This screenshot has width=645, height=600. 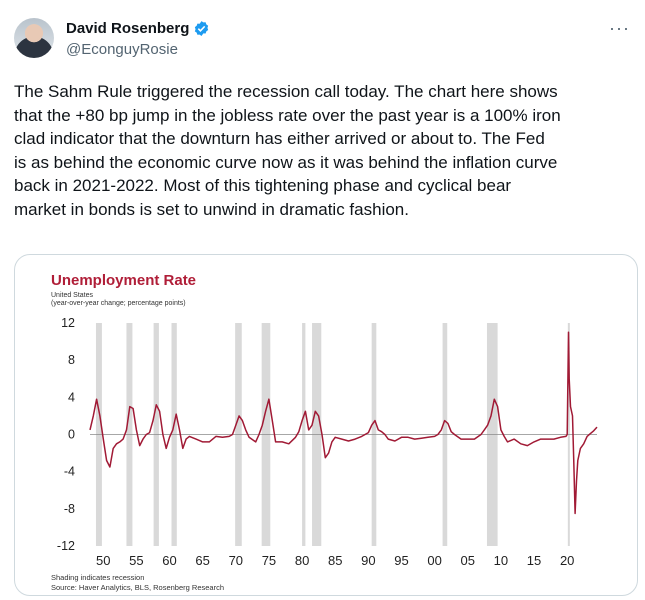 I want to click on author-name-row: David Rosenberg, so click(x=138, y=28).